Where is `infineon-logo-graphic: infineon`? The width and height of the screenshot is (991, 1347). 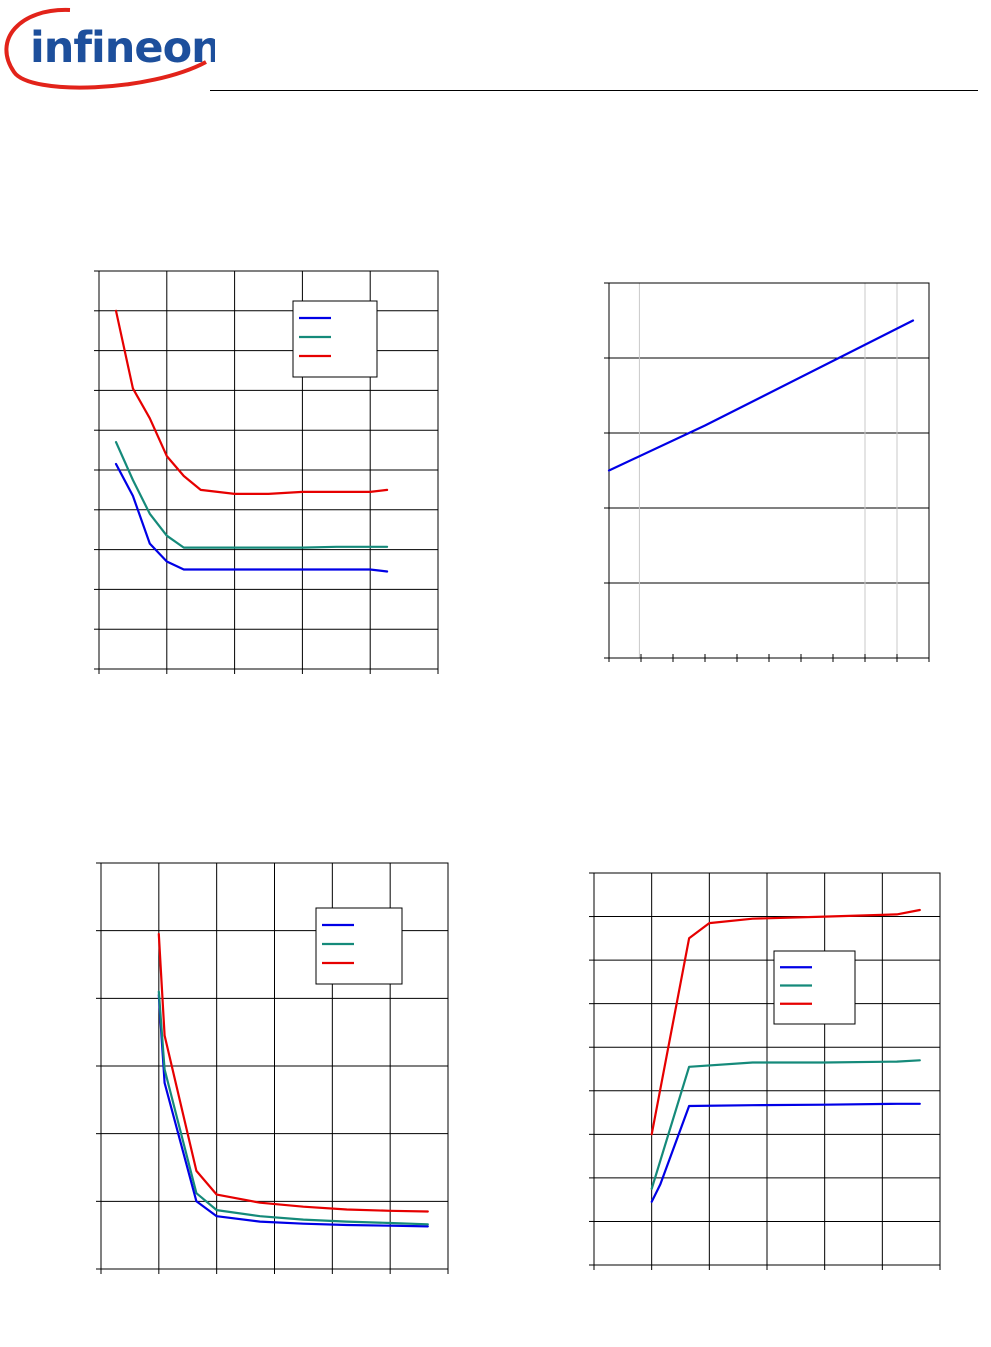
infineon-logo-graphic: infineon is located at coordinates (113, 48).